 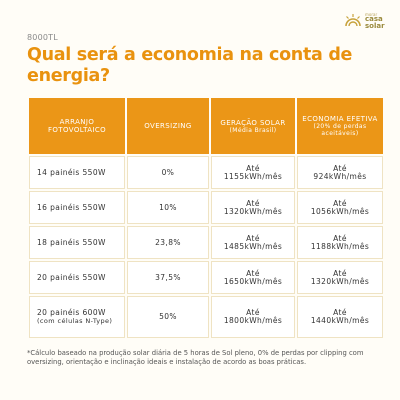 I want to click on sun-logo-icon, so click(x=353, y=20).